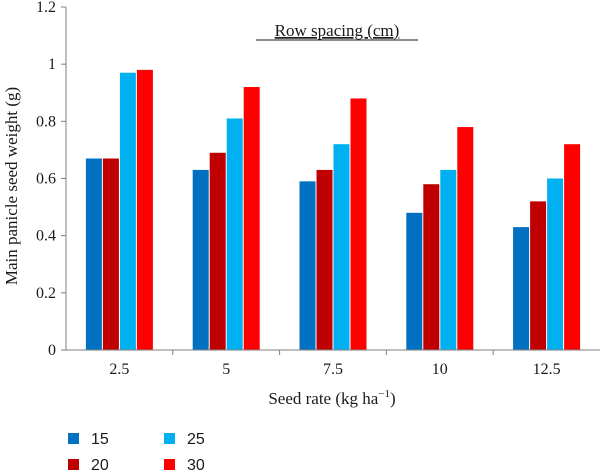  I want to click on y-tick-label: 0.6, so click(46, 179).